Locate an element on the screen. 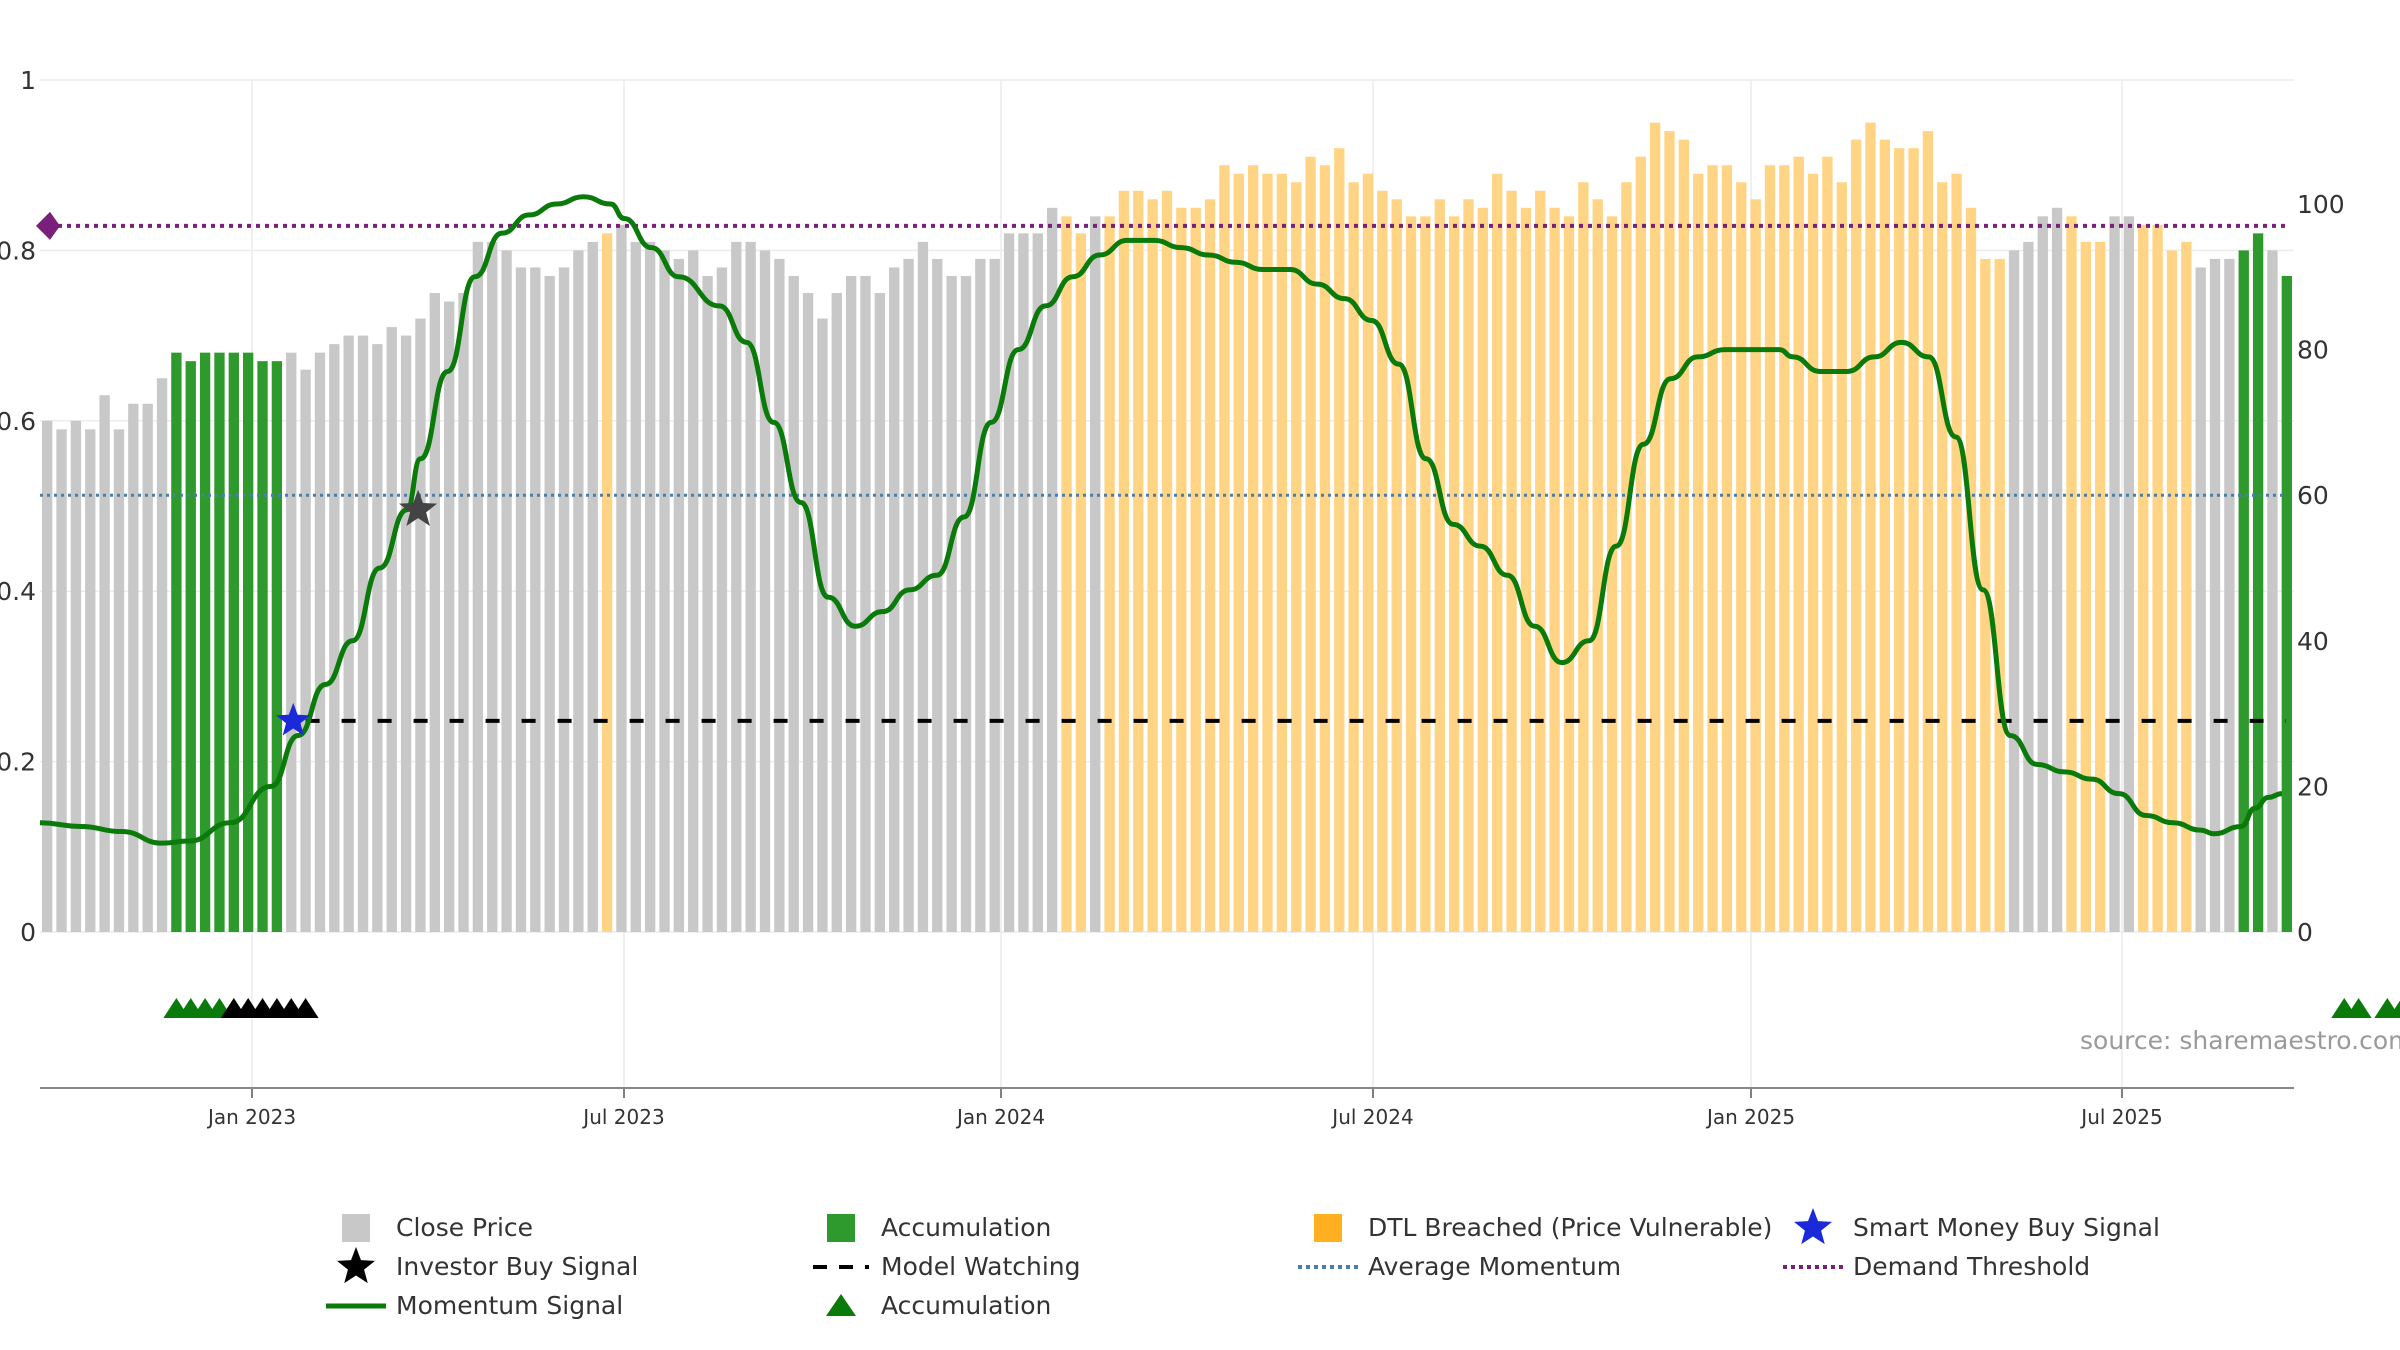 The width and height of the screenshot is (2400, 1350). legend-star-blue-icon is located at coordinates (1813, 1226).